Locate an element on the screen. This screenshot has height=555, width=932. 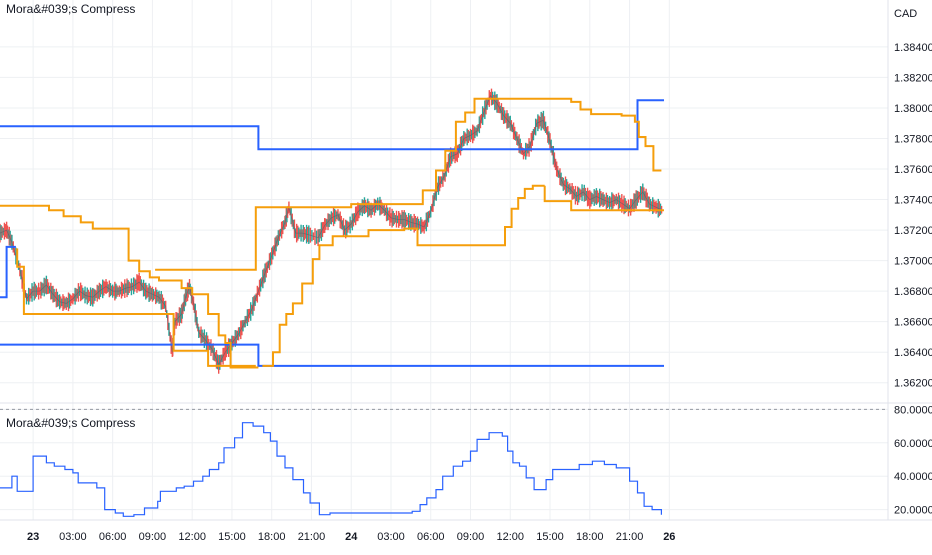
series-blue-left is located at coordinates (8, 272).